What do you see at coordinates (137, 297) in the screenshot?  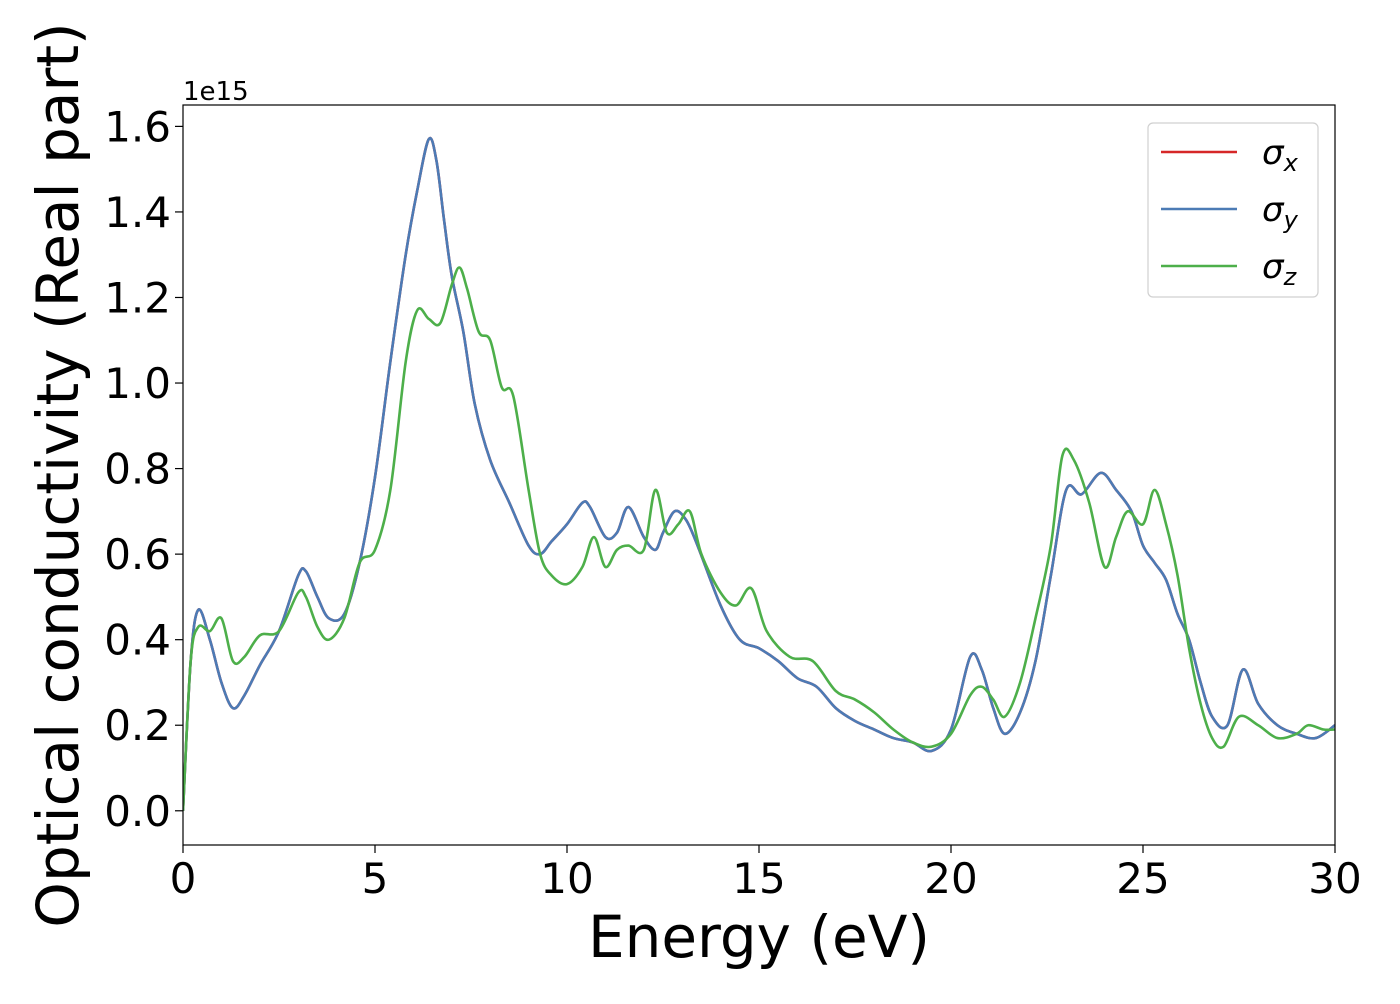 I see `y-tick-label: 1.2` at bounding box center [137, 297].